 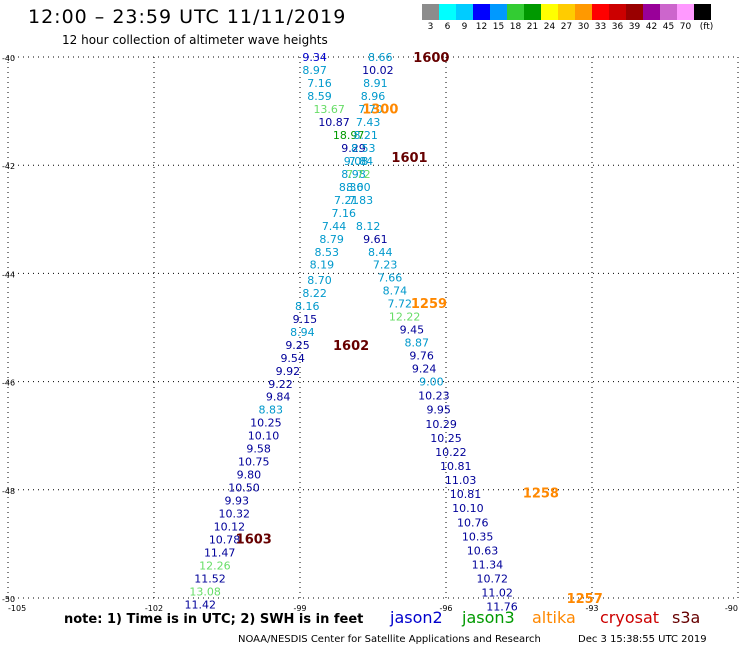 I want to click on wave-height-value: 10.75, so click(x=254, y=462).